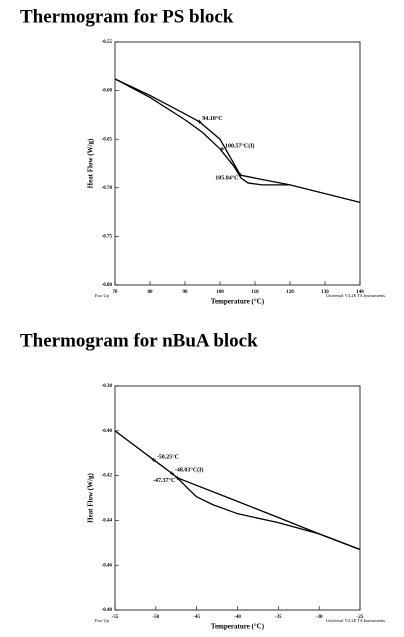  Describe the element at coordinates (196, 617) in the screenshot. I see `x-tick-label: -45` at that location.